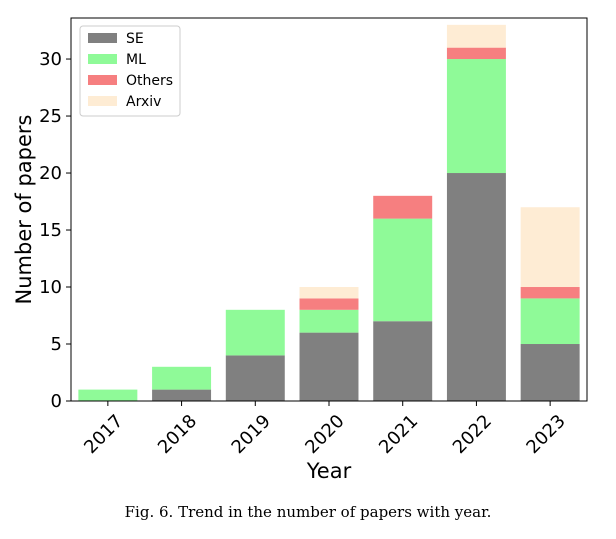 The image size is (616, 539). I want to click on bar-ml-2022, so click(476, 116).